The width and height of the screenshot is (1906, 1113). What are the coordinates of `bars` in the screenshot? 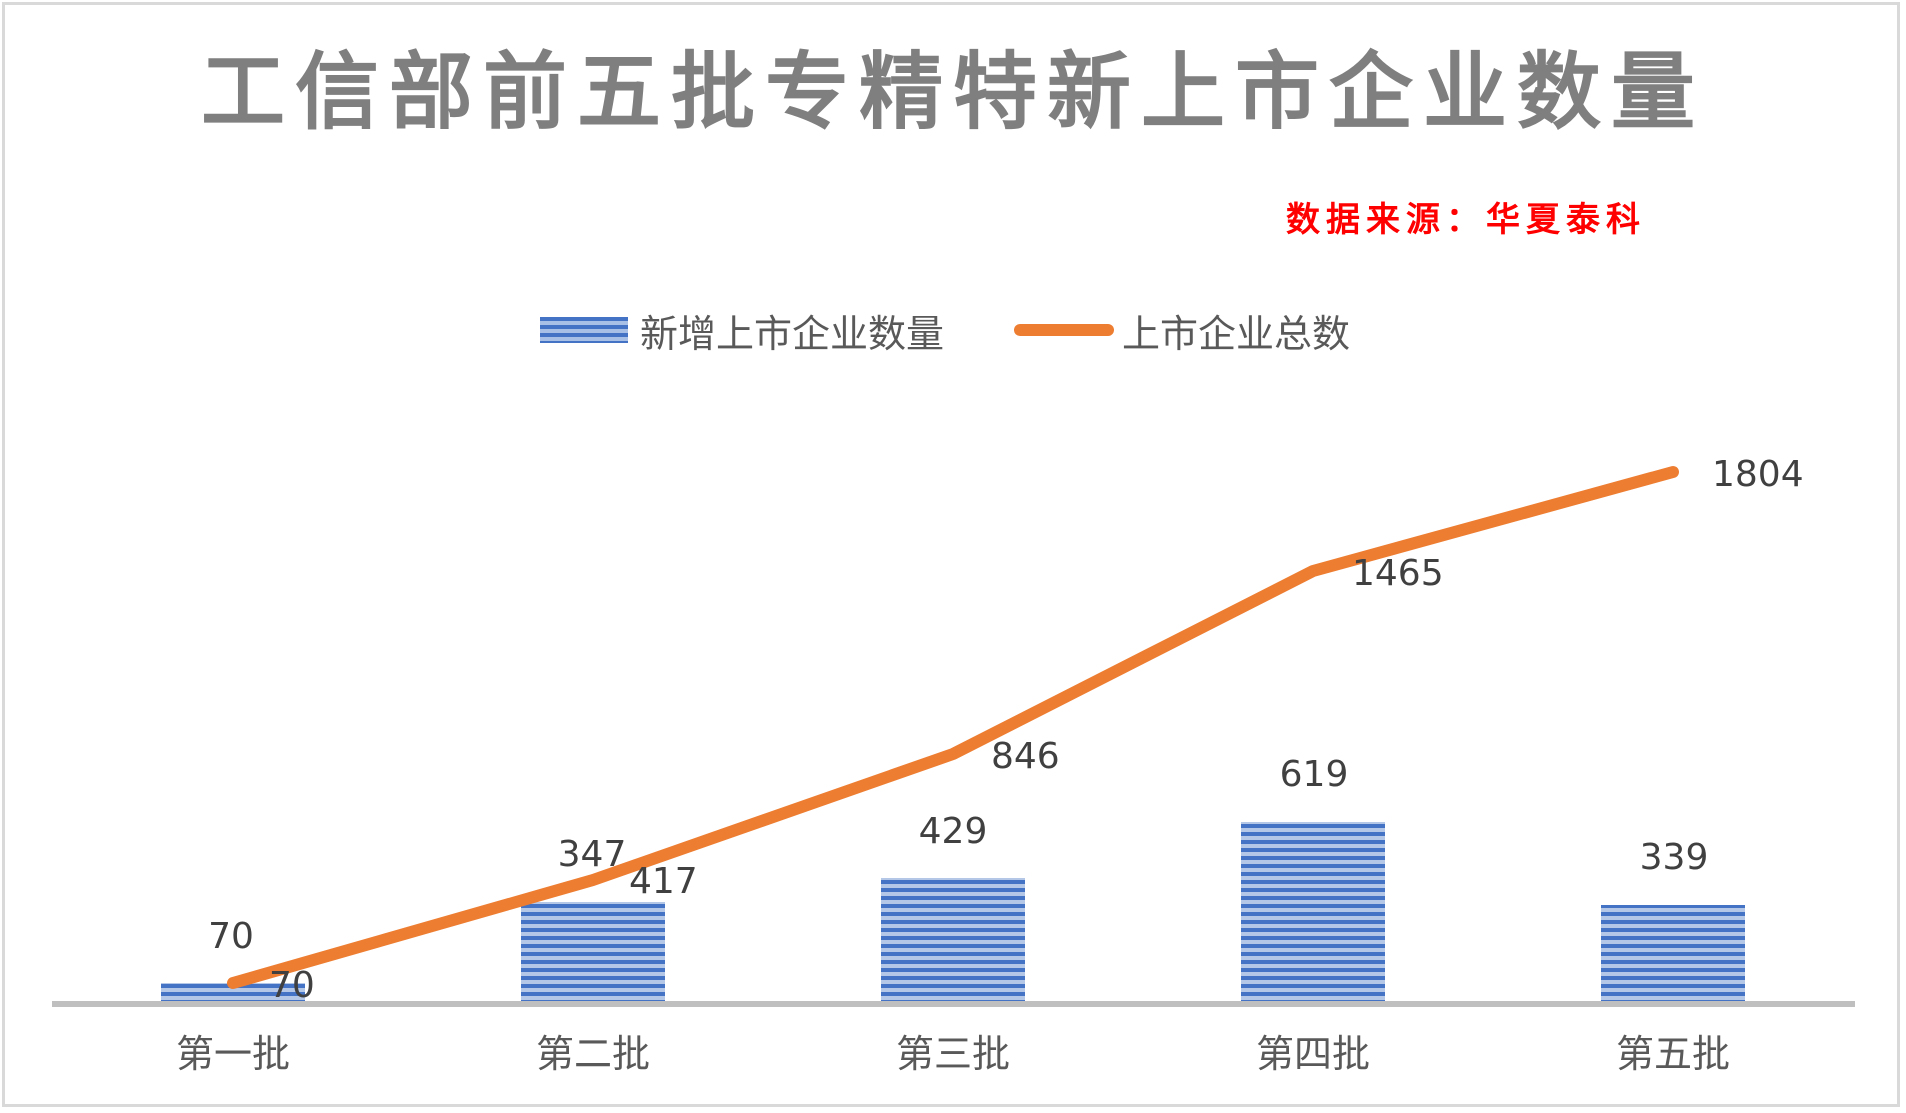 It's located at (953, 912).